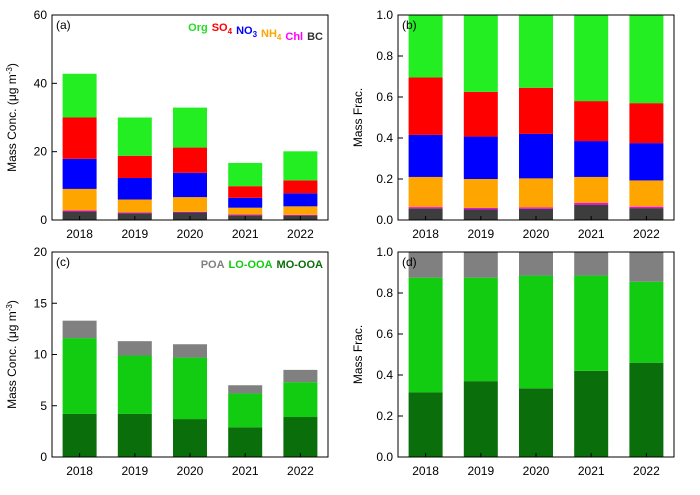 This screenshot has width=700, height=495. What do you see at coordinates (134, 213) in the screenshot?
I see `bar-a-2019-chl` at bounding box center [134, 213].